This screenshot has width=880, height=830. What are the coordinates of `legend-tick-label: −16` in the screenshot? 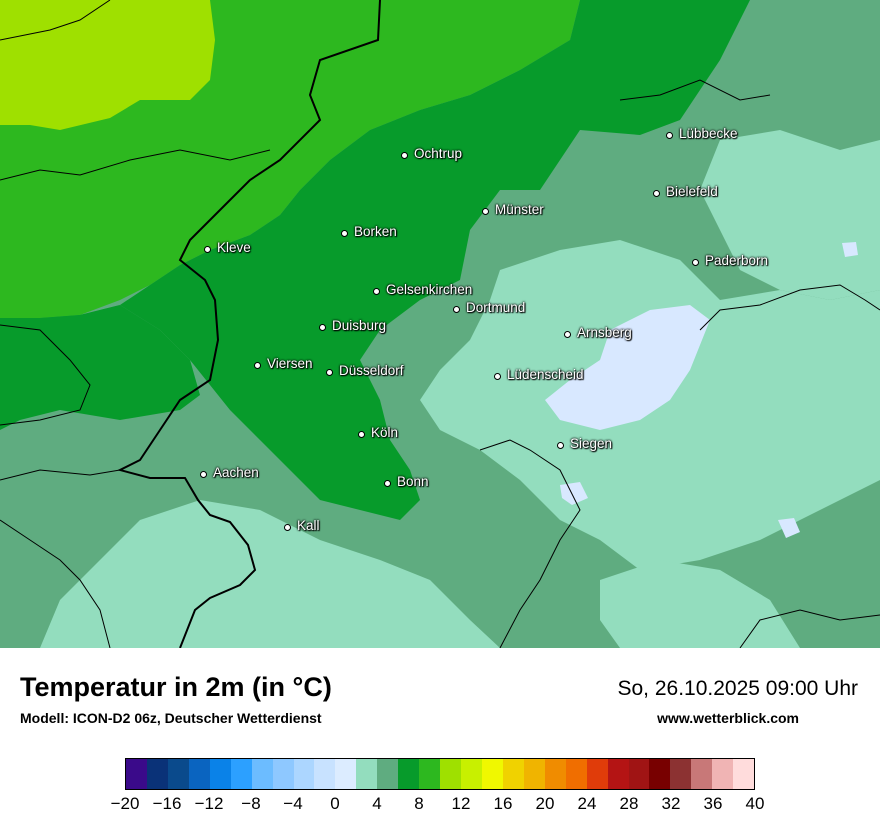 It's located at (167, 803).